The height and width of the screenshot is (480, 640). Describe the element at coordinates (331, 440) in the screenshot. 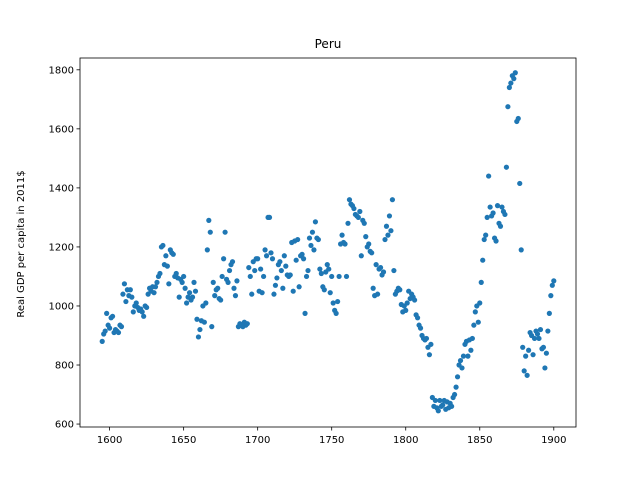

I see `x-tick-label: 1750` at that location.